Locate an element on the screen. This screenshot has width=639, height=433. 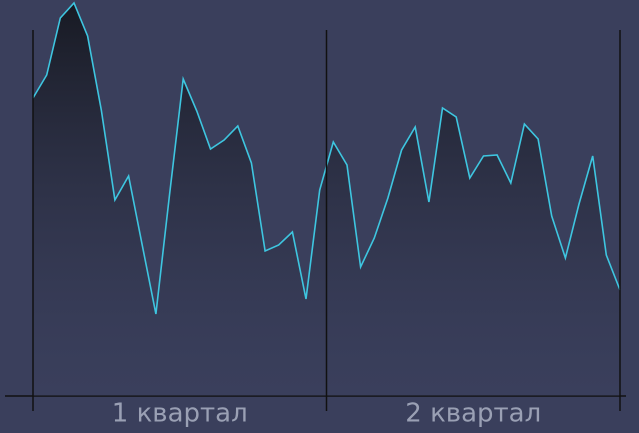
x-tick-label: 1 квартал is located at coordinates (180, 414).